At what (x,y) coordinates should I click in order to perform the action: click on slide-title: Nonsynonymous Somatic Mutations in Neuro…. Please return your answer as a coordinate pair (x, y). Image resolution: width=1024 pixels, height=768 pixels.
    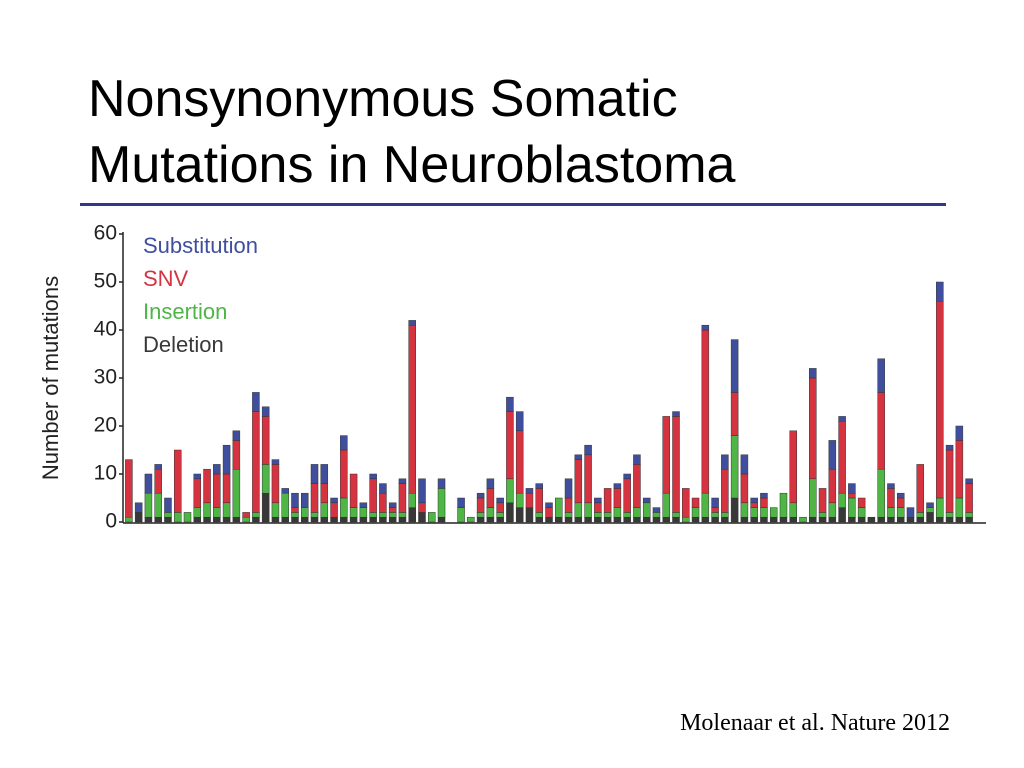
    Looking at the image, I should click on (412, 132).